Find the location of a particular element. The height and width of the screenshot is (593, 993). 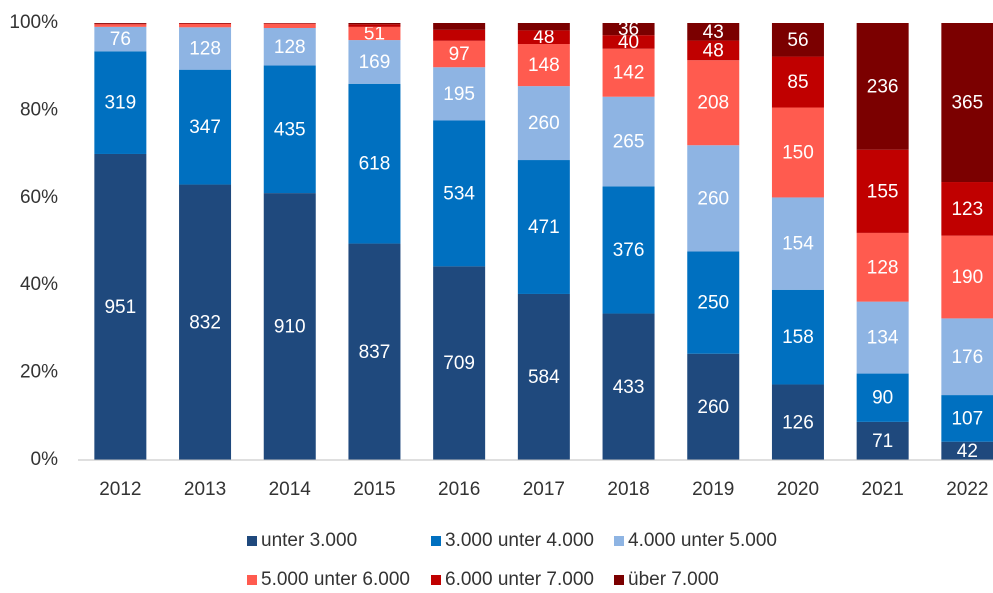

data-label: 48 is located at coordinates (713, 50).